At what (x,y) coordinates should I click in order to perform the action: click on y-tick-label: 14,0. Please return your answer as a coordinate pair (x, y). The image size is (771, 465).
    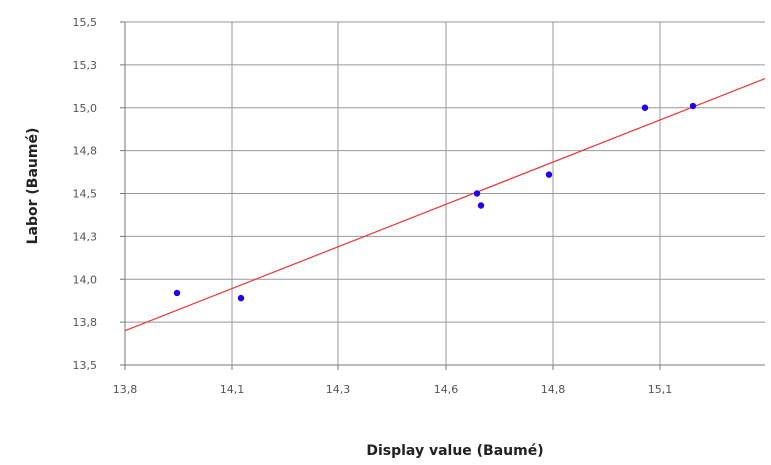
    Looking at the image, I should click on (85, 279).